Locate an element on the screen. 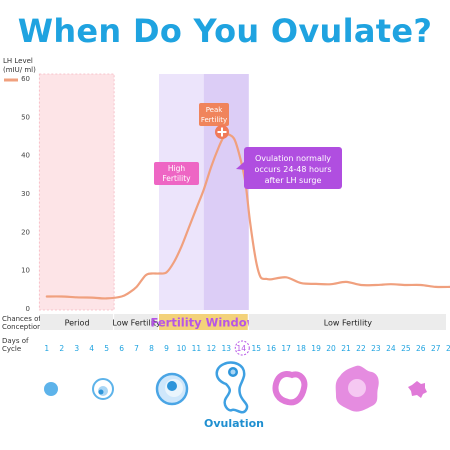 The width and height of the screenshot is (450, 450). high-fertility-label-line2: Fertility is located at coordinates (176, 178).